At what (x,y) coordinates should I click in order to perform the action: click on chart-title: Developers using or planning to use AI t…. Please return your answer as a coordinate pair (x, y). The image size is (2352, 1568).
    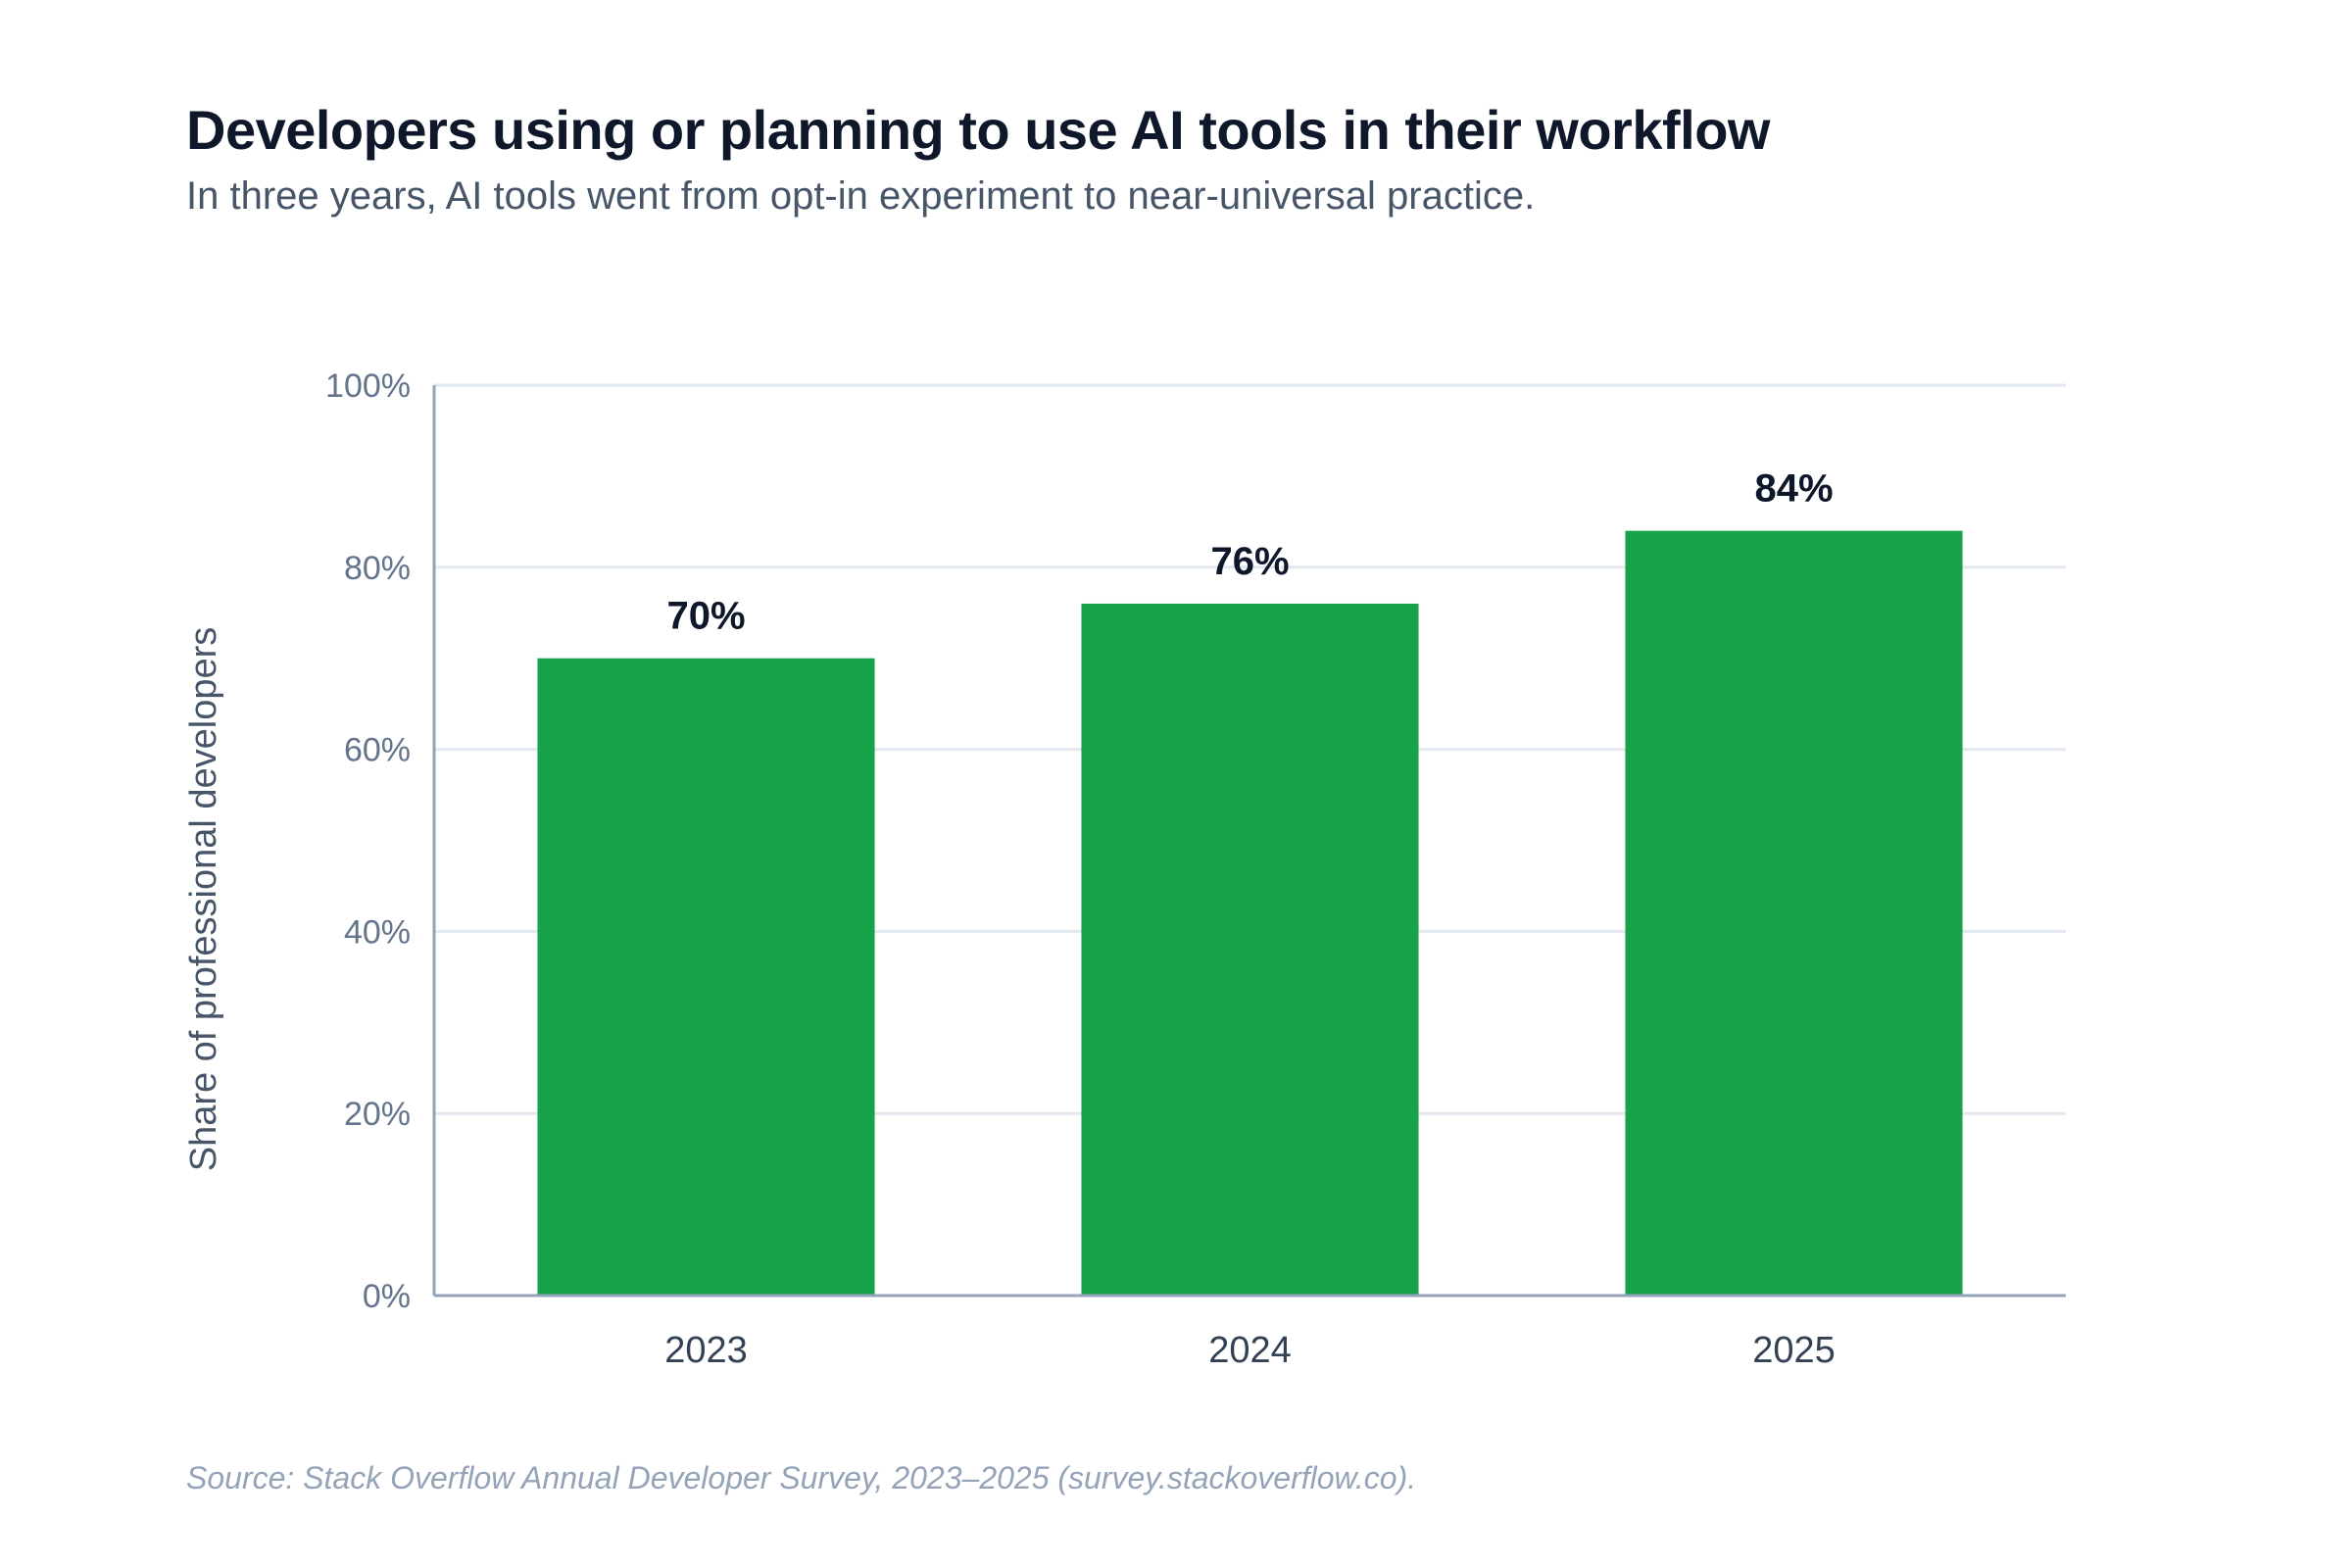
    Looking at the image, I should click on (978, 130).